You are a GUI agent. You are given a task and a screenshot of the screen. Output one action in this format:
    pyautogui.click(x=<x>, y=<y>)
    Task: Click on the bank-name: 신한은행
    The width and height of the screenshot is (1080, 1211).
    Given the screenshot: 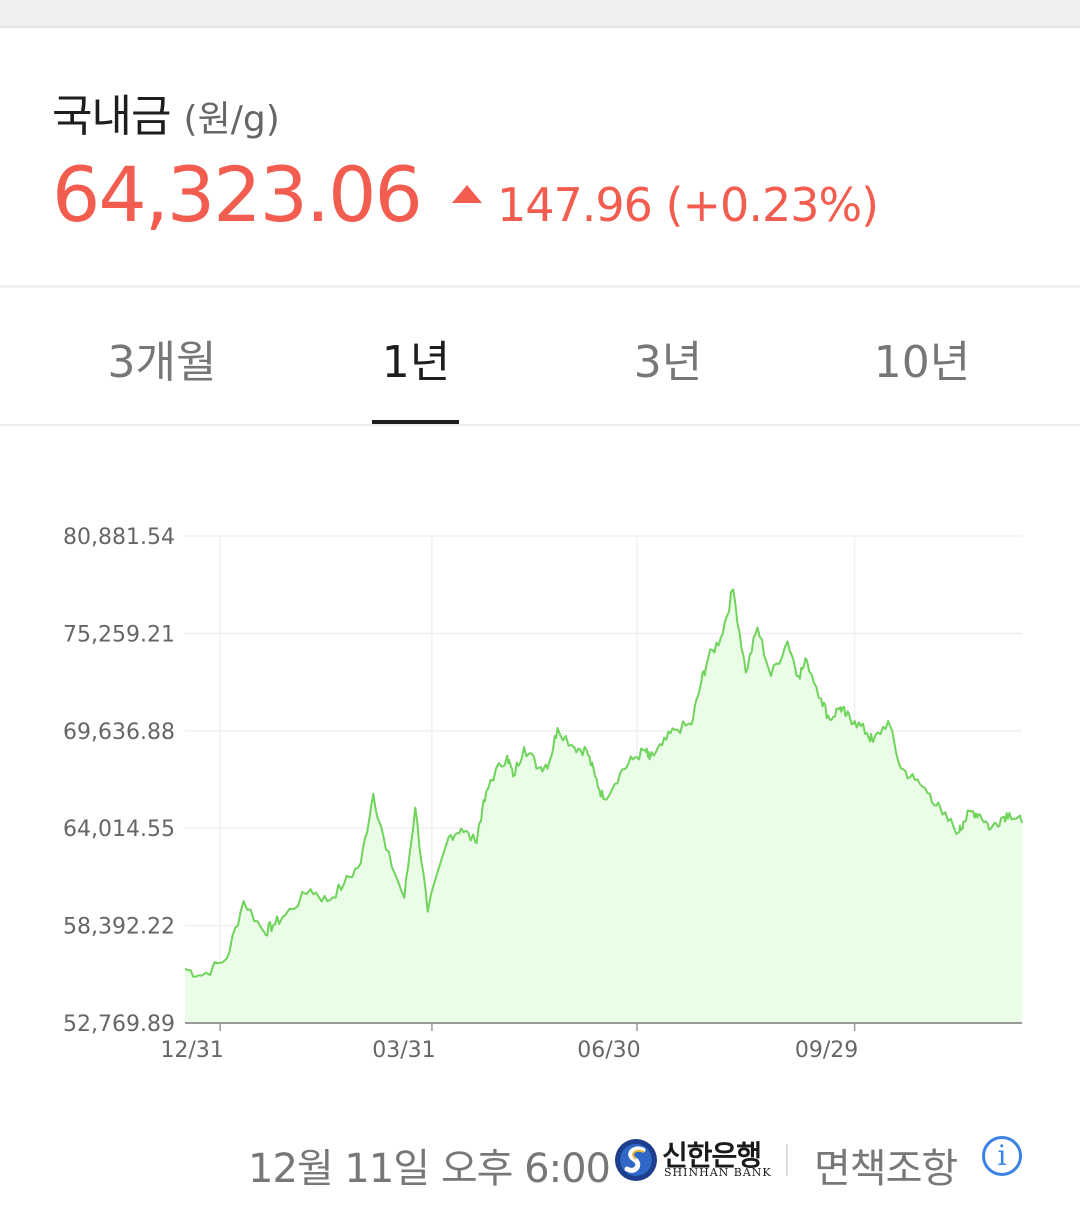 What is the action you would take?
    pyautogui.click(x=712, y=1155)
    